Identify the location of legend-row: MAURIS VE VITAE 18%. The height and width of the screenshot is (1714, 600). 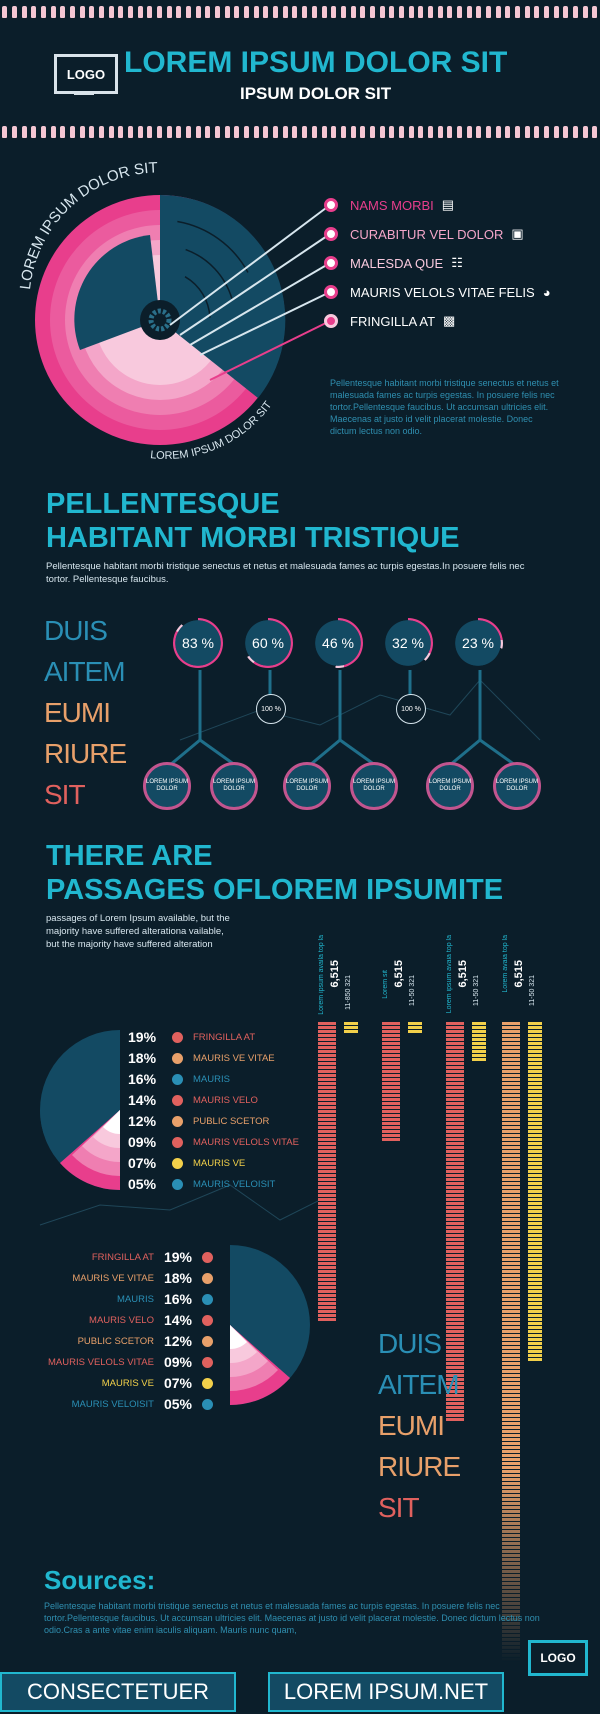
(142, 1278).